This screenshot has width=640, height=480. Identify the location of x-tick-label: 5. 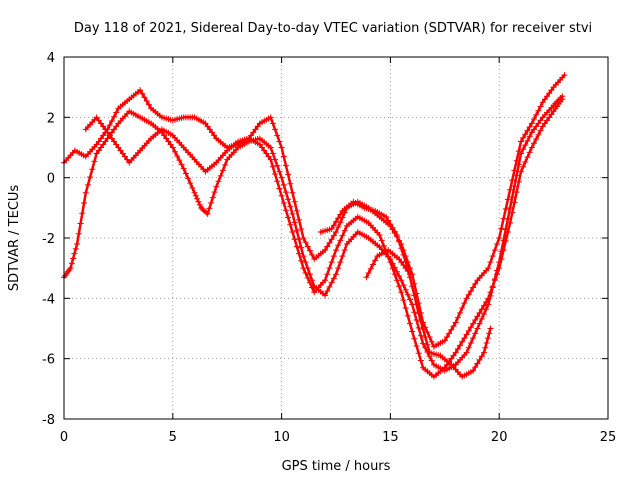
(173, 437).